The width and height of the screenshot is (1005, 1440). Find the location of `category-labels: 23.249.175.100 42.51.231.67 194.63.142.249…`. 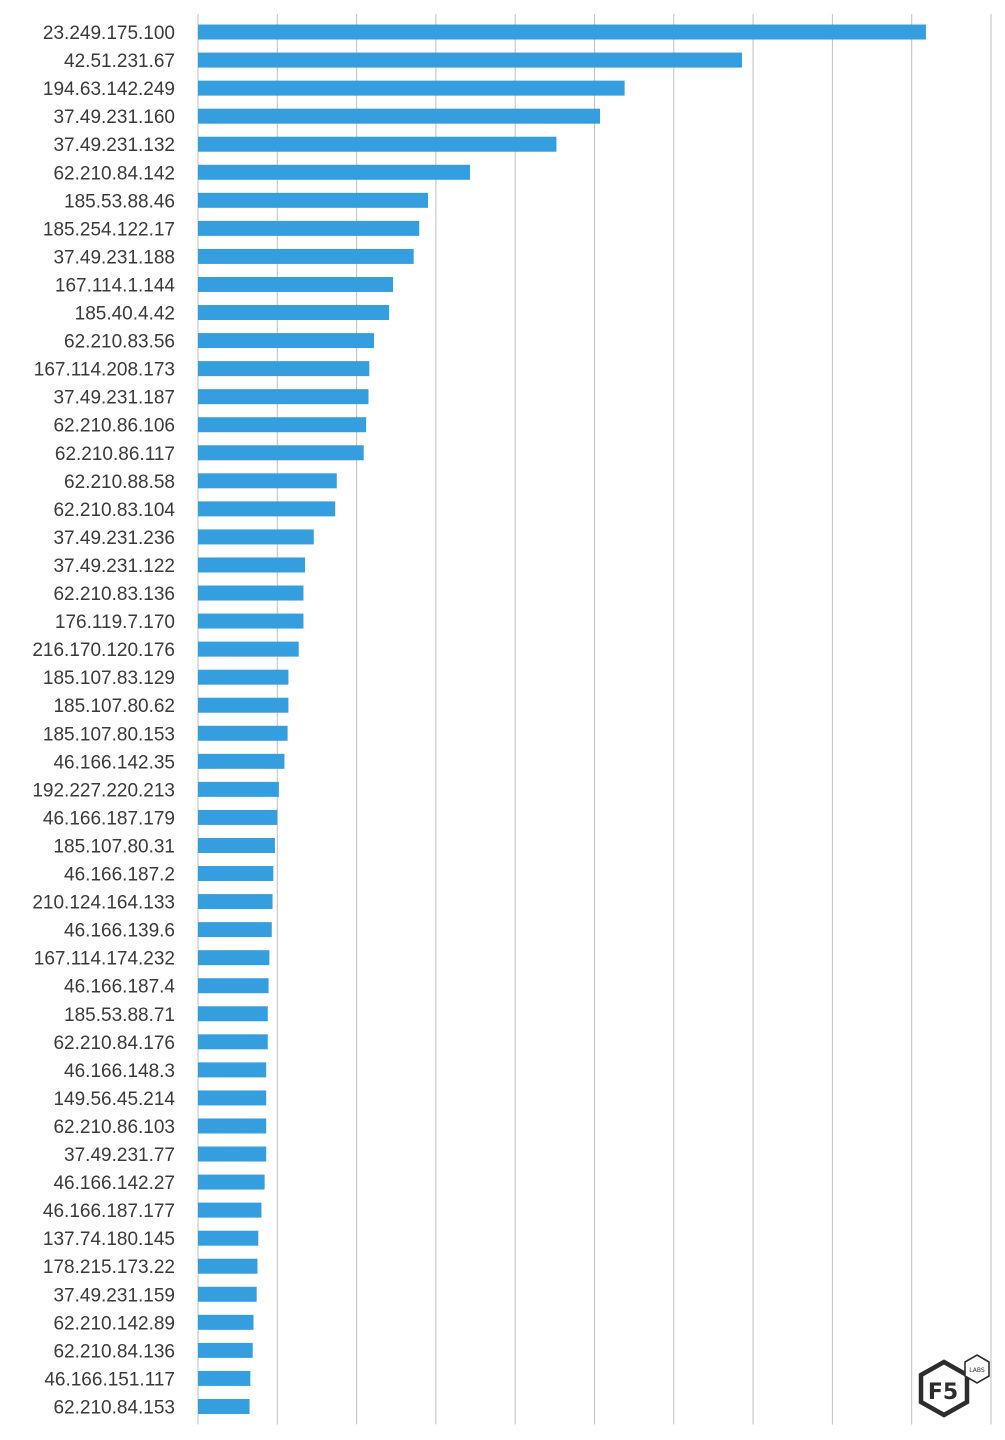

category-labels: 23.249.175.100 42.51.231.67 194.63.142.249… is located at coordinates (103, 720).